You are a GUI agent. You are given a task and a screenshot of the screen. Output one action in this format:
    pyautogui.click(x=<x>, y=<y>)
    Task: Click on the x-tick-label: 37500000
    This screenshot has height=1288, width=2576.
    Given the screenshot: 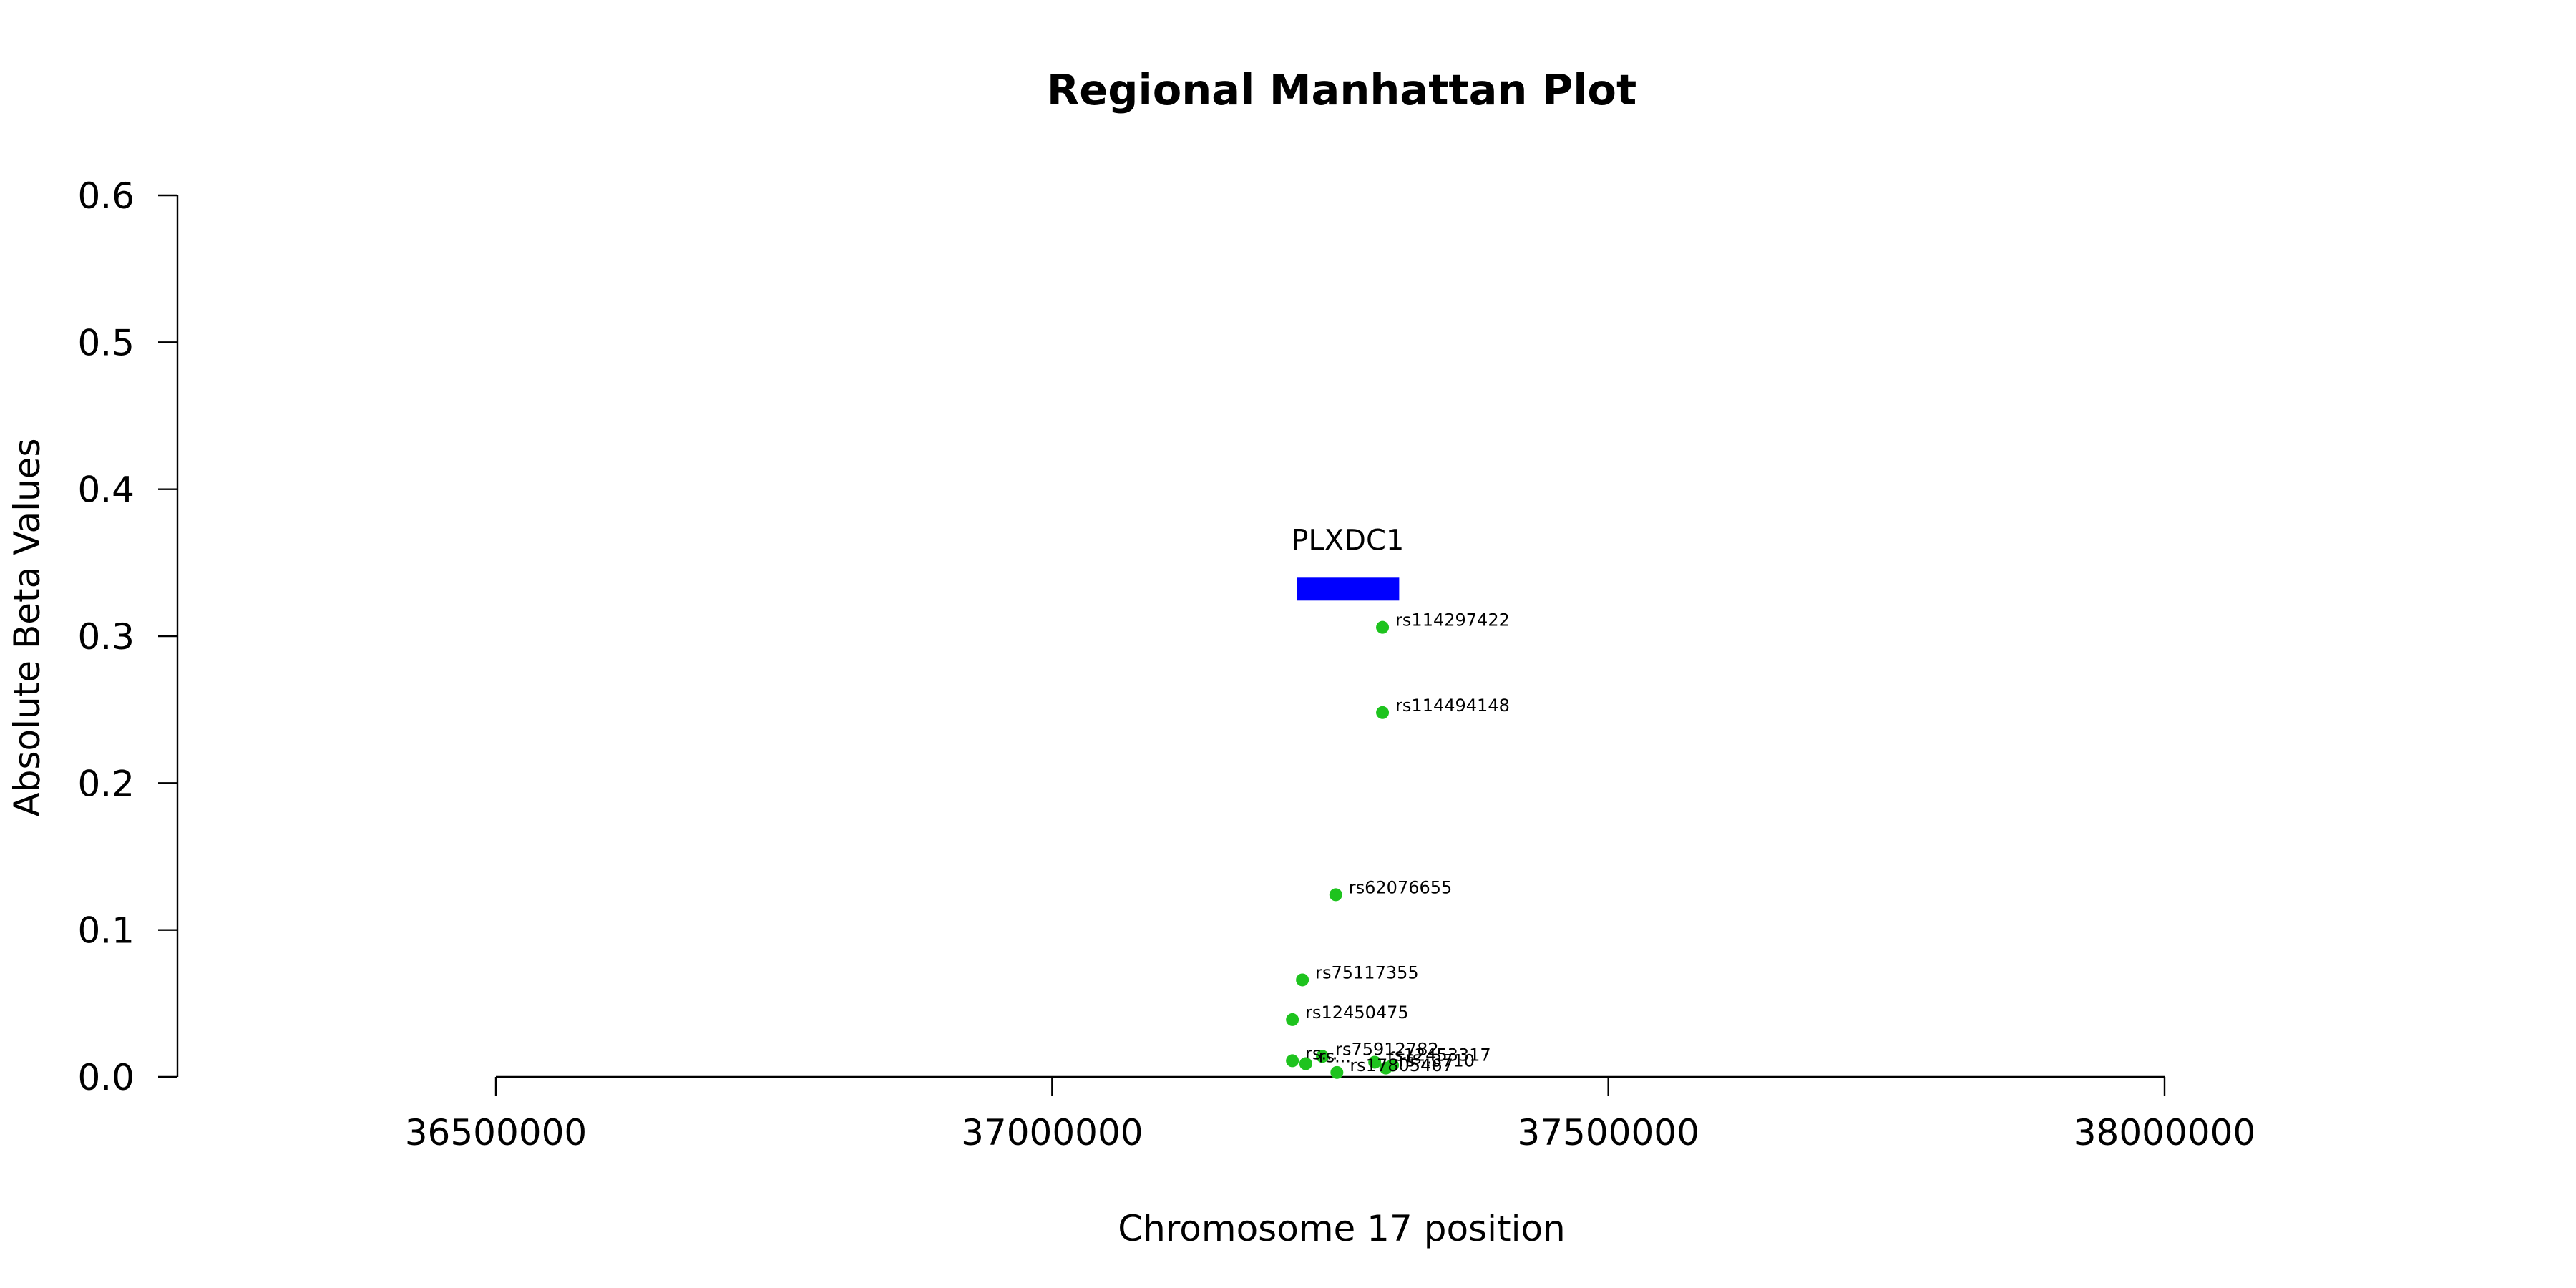 What is the action you would take?
    pyautogui.click(x=1608, y=1132)
    